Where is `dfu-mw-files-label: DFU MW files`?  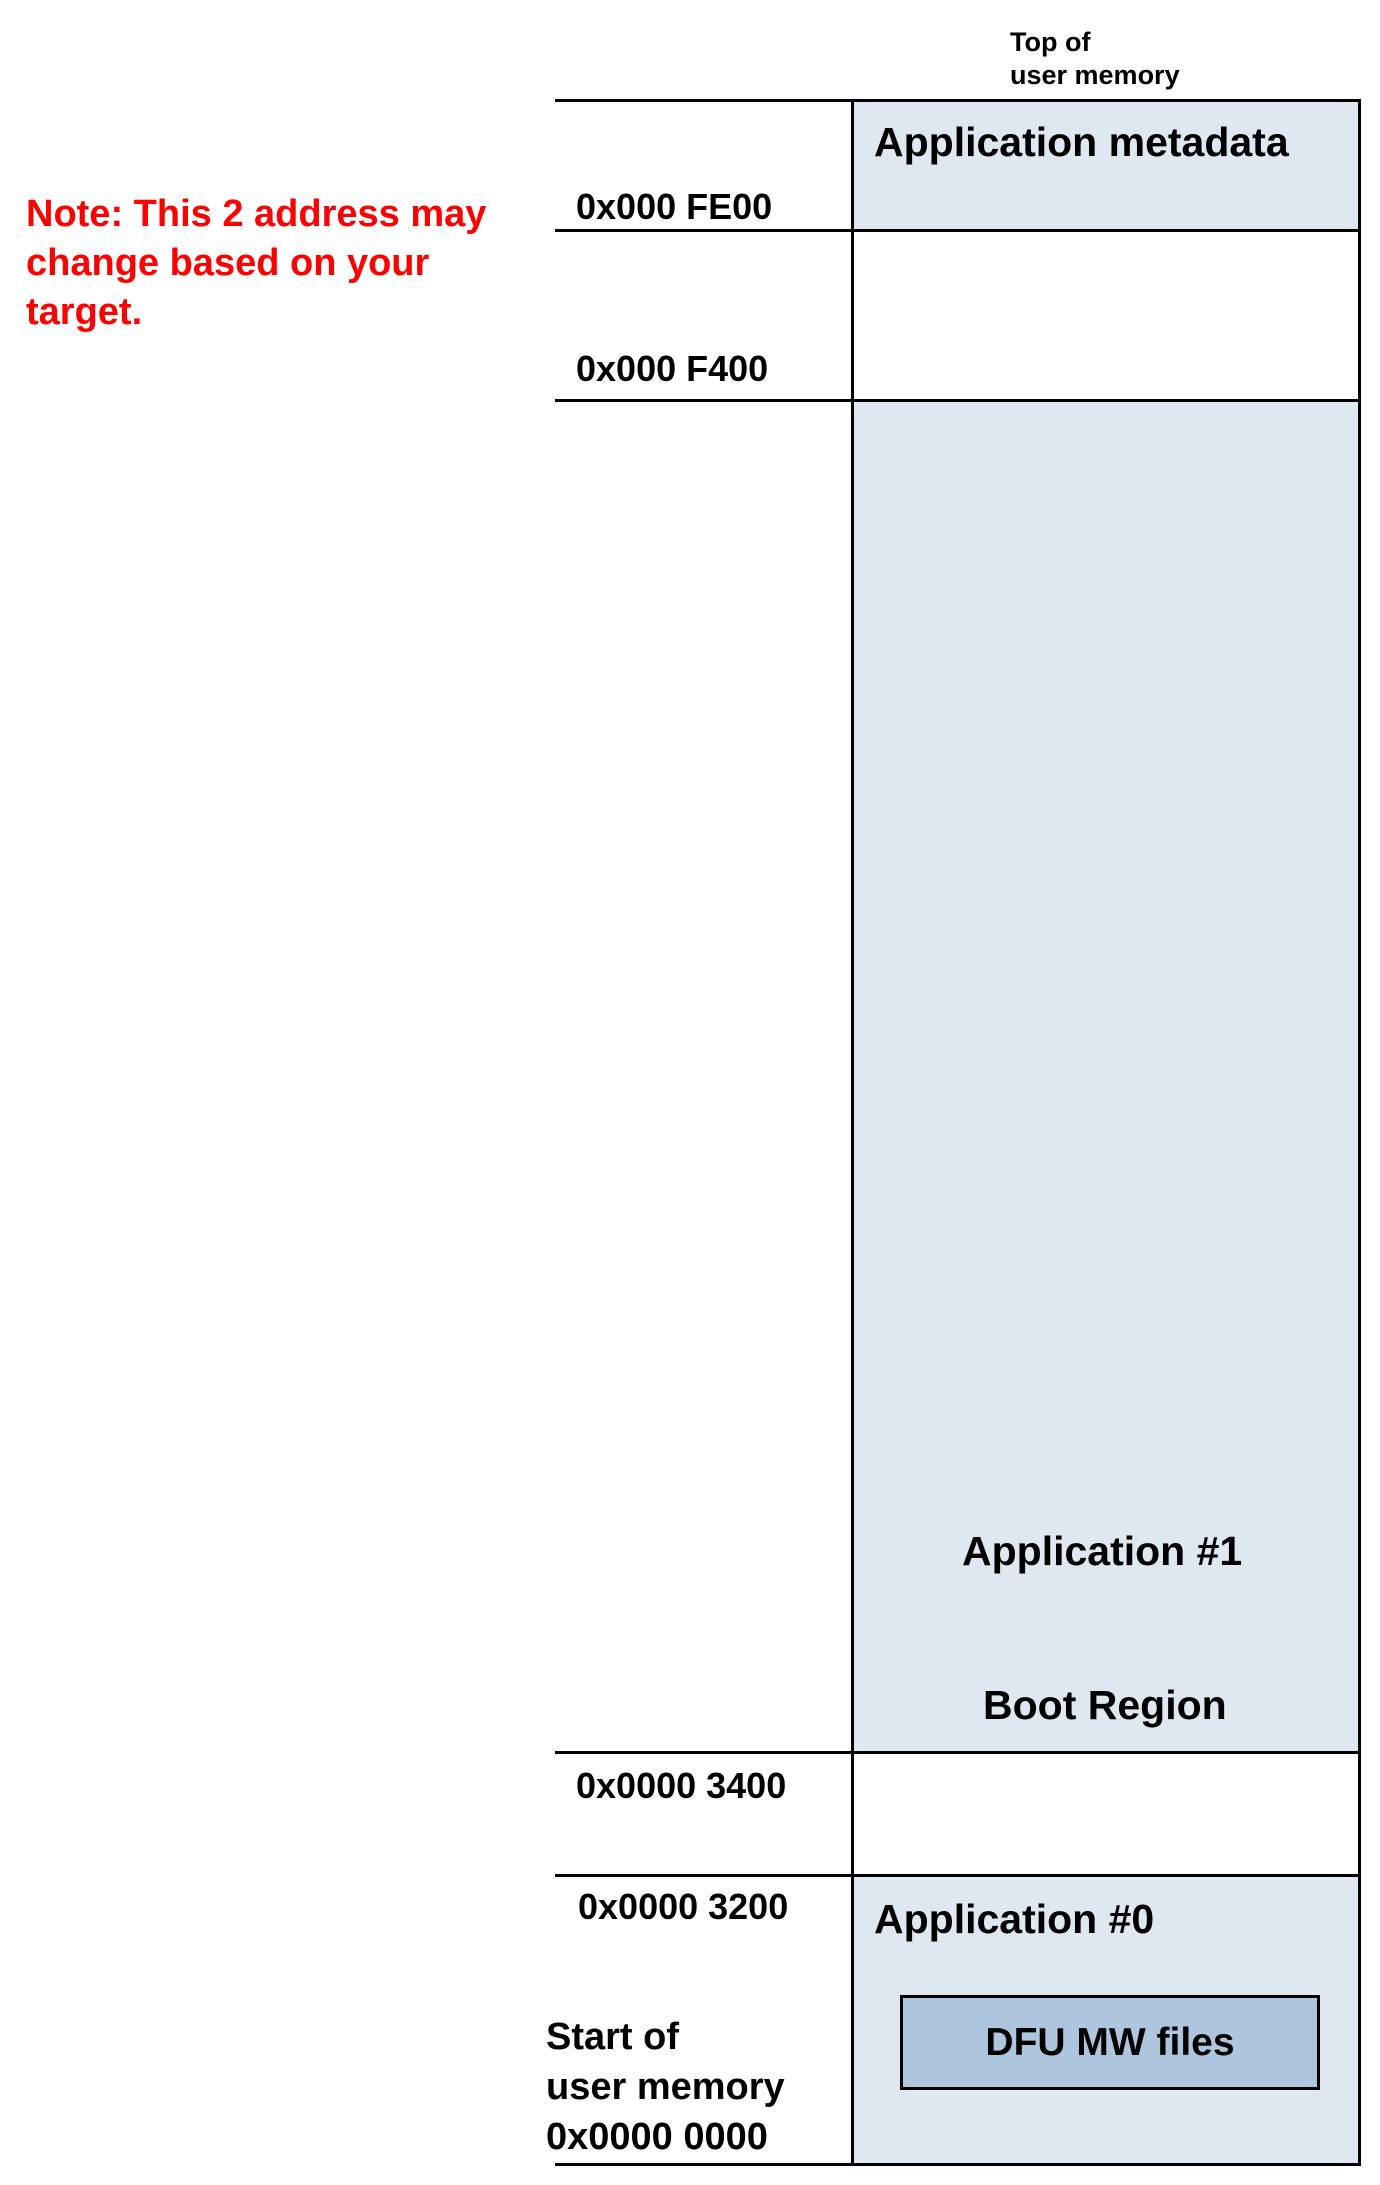
dfu-mw-files-label: DFU MW files is located at coordinates (1110, 2042).